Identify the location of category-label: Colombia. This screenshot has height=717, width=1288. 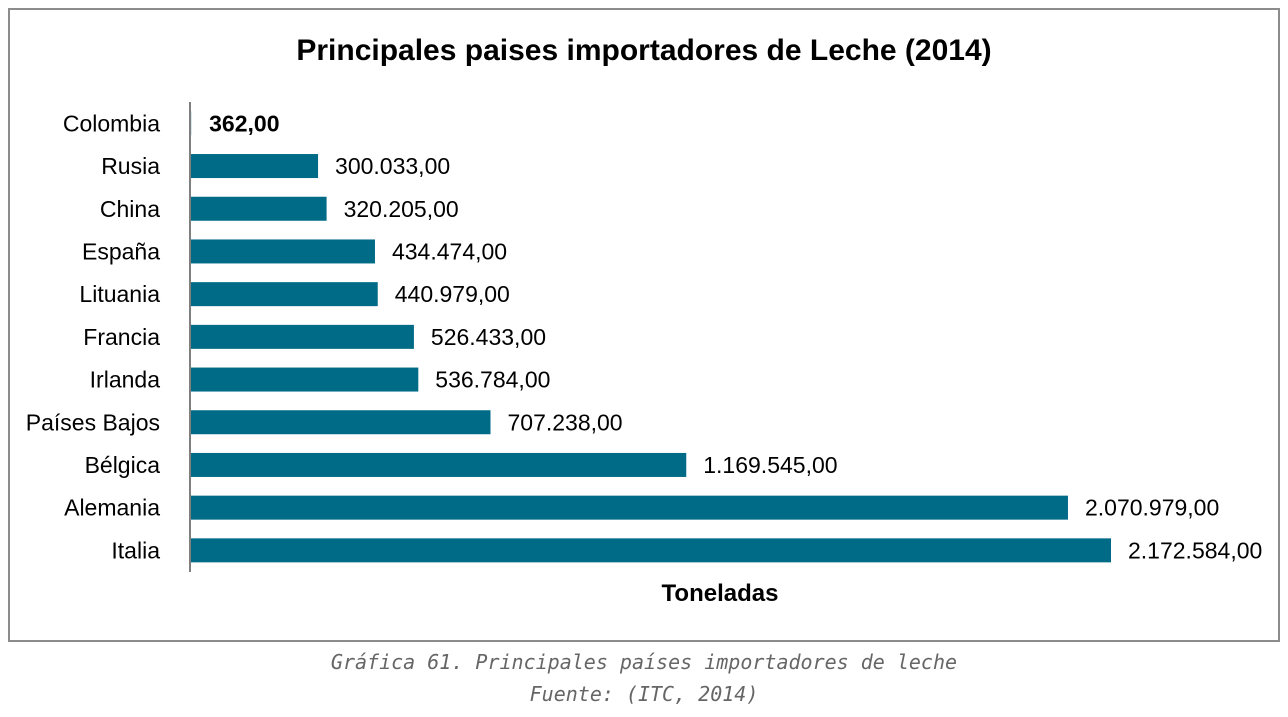
(111, 123).